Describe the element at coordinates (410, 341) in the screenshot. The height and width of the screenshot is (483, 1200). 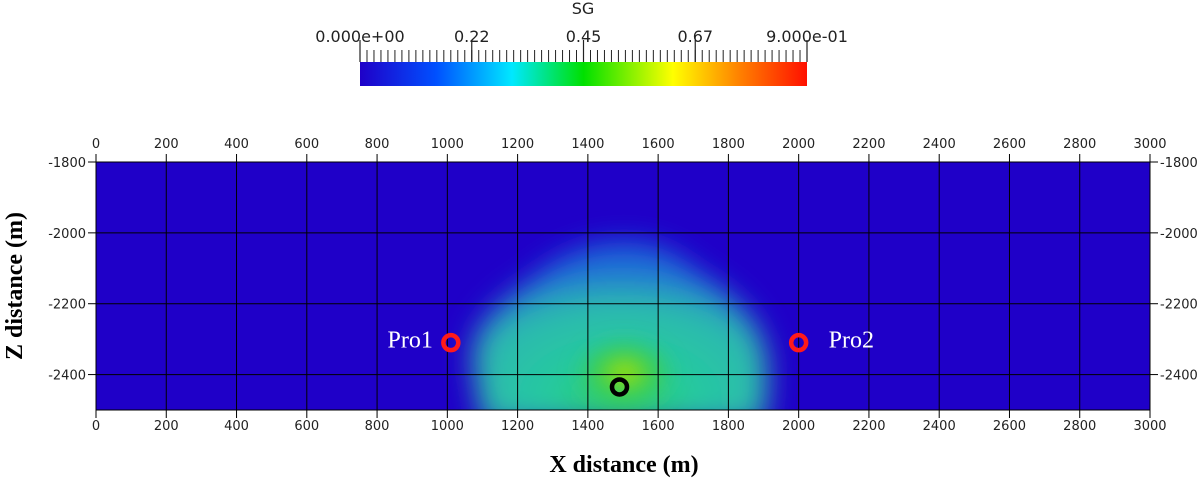
I see `well-label: Pro1` at that location.